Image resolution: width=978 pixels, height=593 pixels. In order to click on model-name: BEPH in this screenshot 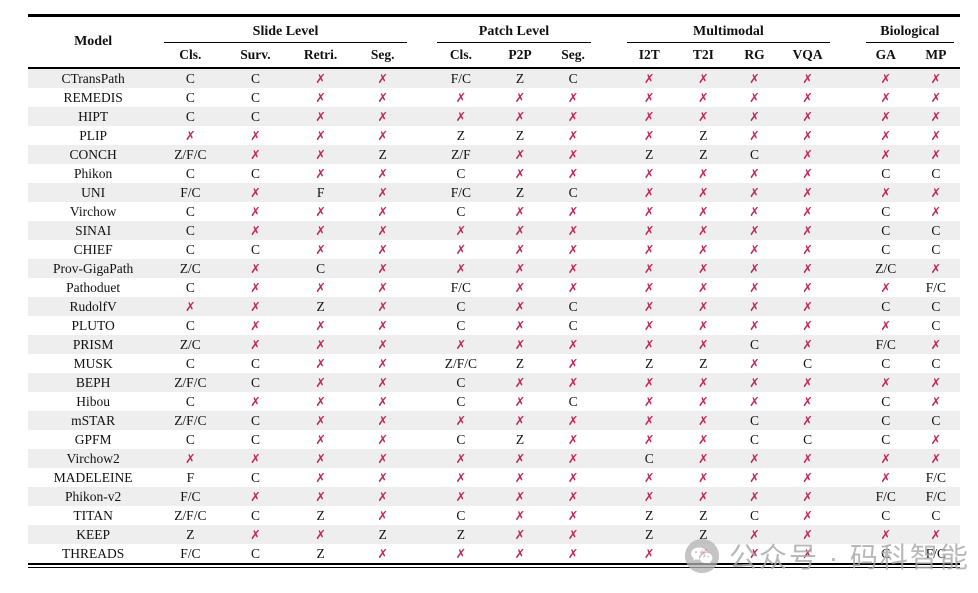, I will do `click(93, 382)`.